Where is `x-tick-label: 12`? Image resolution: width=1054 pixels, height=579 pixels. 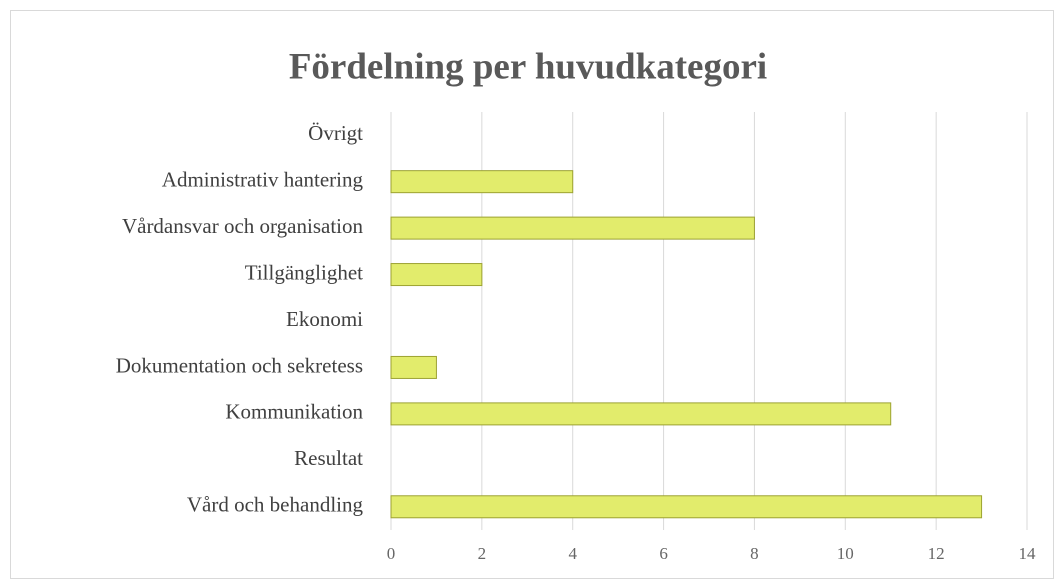
x-tick-label: 12 is located at coordinates (936, 553).